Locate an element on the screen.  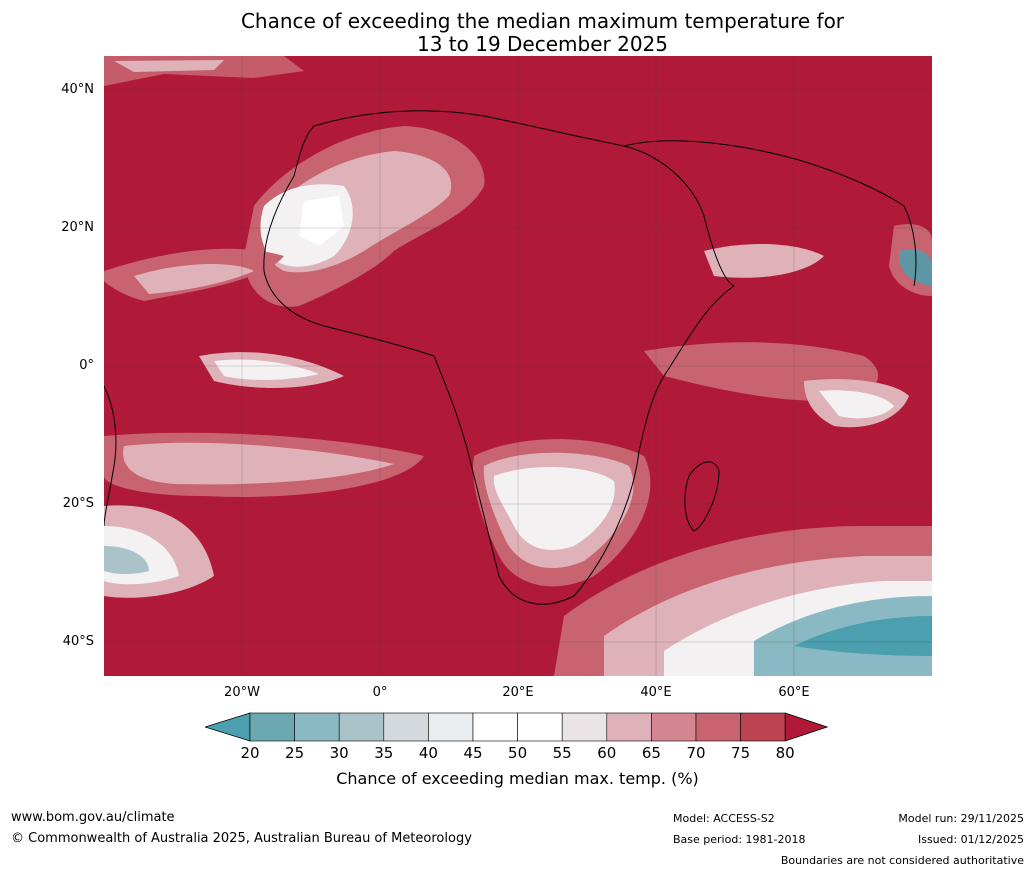
title-line-2: 13 to 19 December 2025 is located at coordinates (542, 44).